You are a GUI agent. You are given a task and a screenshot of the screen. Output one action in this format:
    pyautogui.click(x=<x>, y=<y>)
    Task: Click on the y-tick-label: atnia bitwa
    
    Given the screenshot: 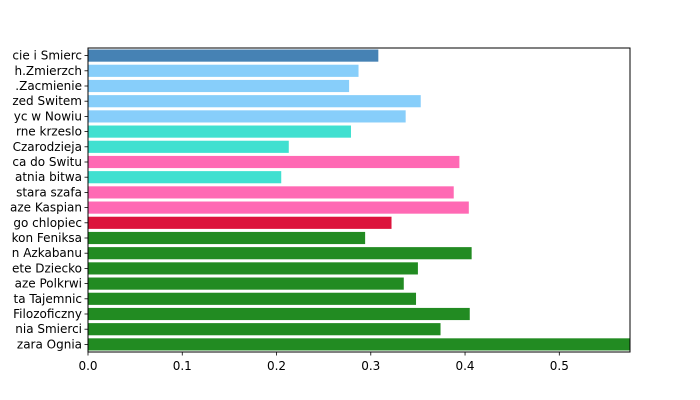 What is the action you would take?
    pyautogui.click(x=48, y=177)
    